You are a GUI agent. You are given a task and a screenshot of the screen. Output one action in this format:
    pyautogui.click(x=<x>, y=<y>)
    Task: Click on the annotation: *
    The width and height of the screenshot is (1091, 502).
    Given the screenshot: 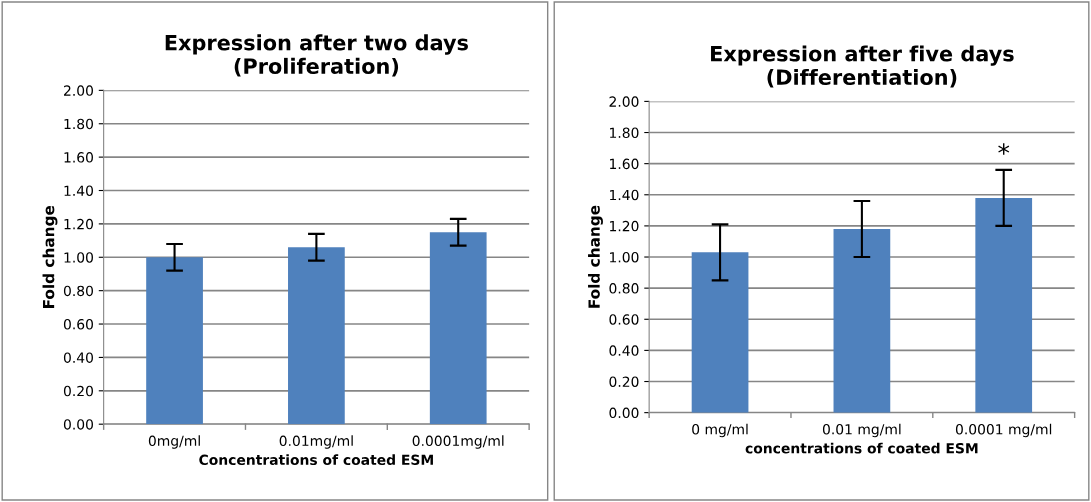 What is the action you would take?
    pyautogui.click(x=1004, y=149)
    